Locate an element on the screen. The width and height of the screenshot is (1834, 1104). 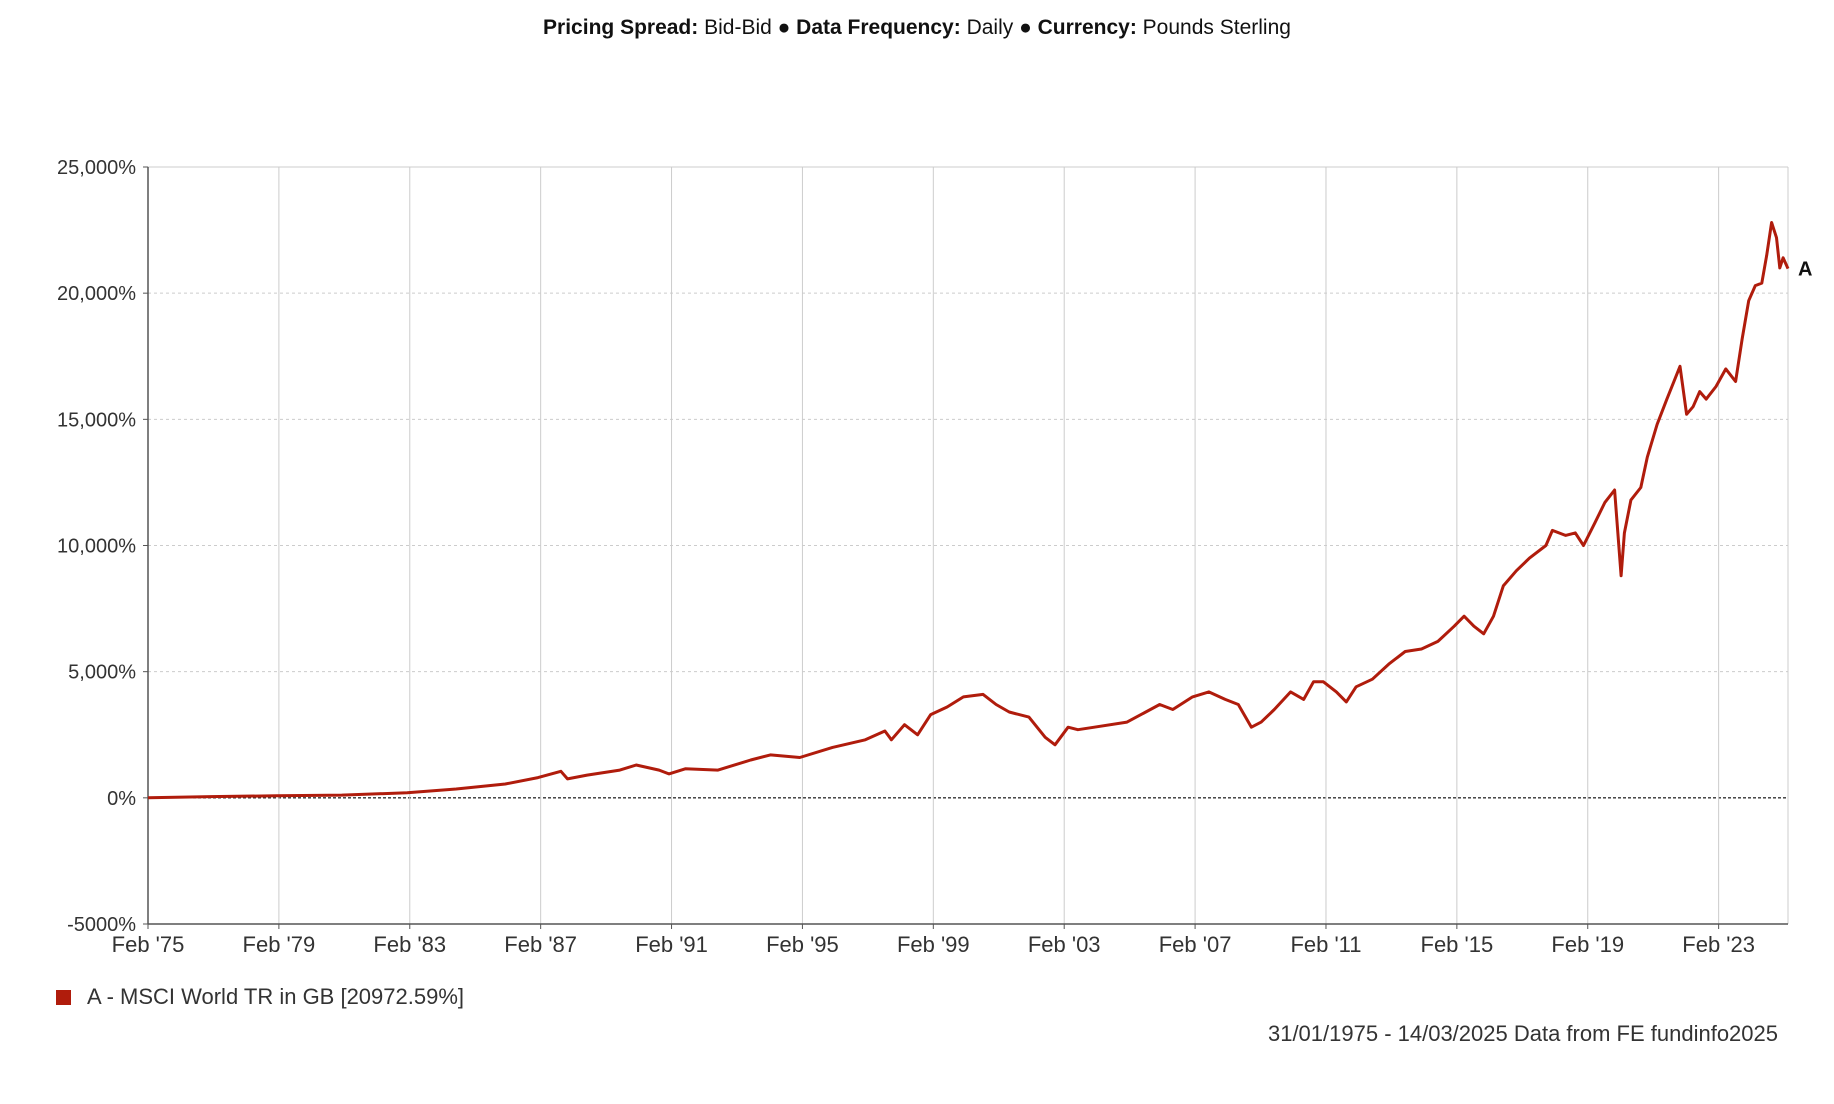
data-frequency-label: Data Frequency: is located at coordinates (878, 27).